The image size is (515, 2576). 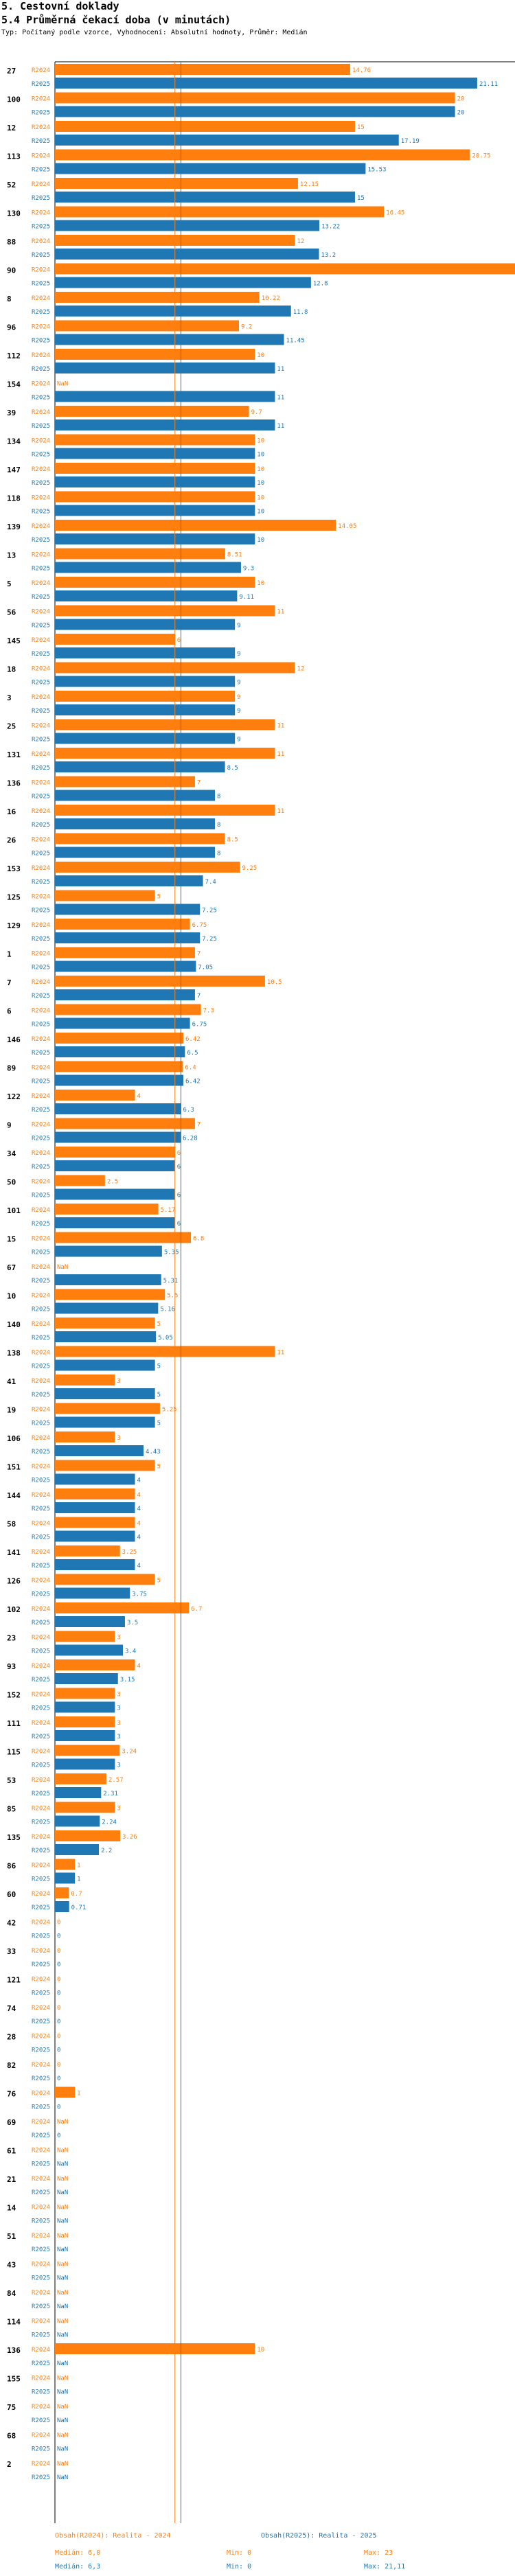 What do you see at coordinates (62, 2208) in the screenshot?
I see `data-label-r2024: NaN` at bounding box center [62, 2208].